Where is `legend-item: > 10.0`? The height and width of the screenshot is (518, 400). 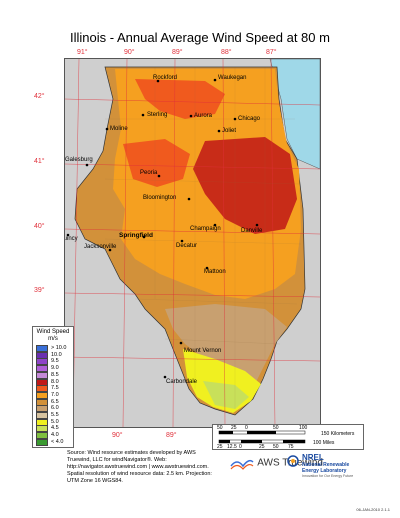 legend-item: > 10.0 is located at coordinates (54, 348).